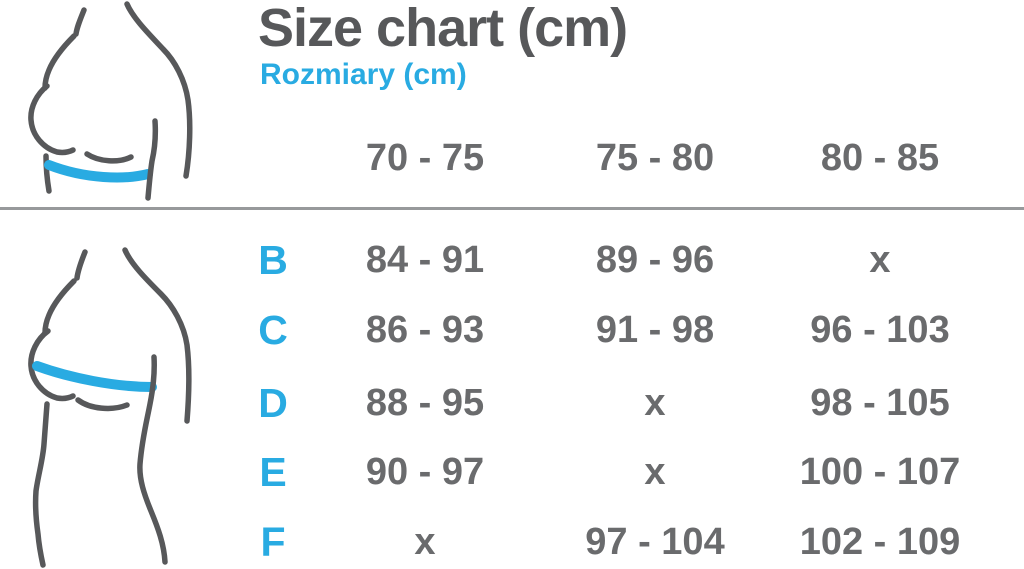 This screenshot has width=1024, height=569. Describe the element at coordinates (273, 330) in the screenshot. I see `size-letter-c: C` at that location.